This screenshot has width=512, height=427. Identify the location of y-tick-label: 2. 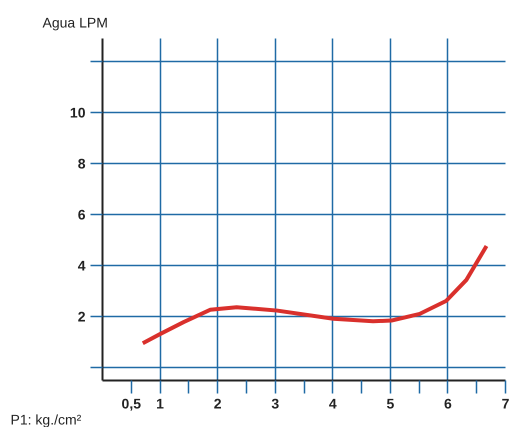
(82, 316).